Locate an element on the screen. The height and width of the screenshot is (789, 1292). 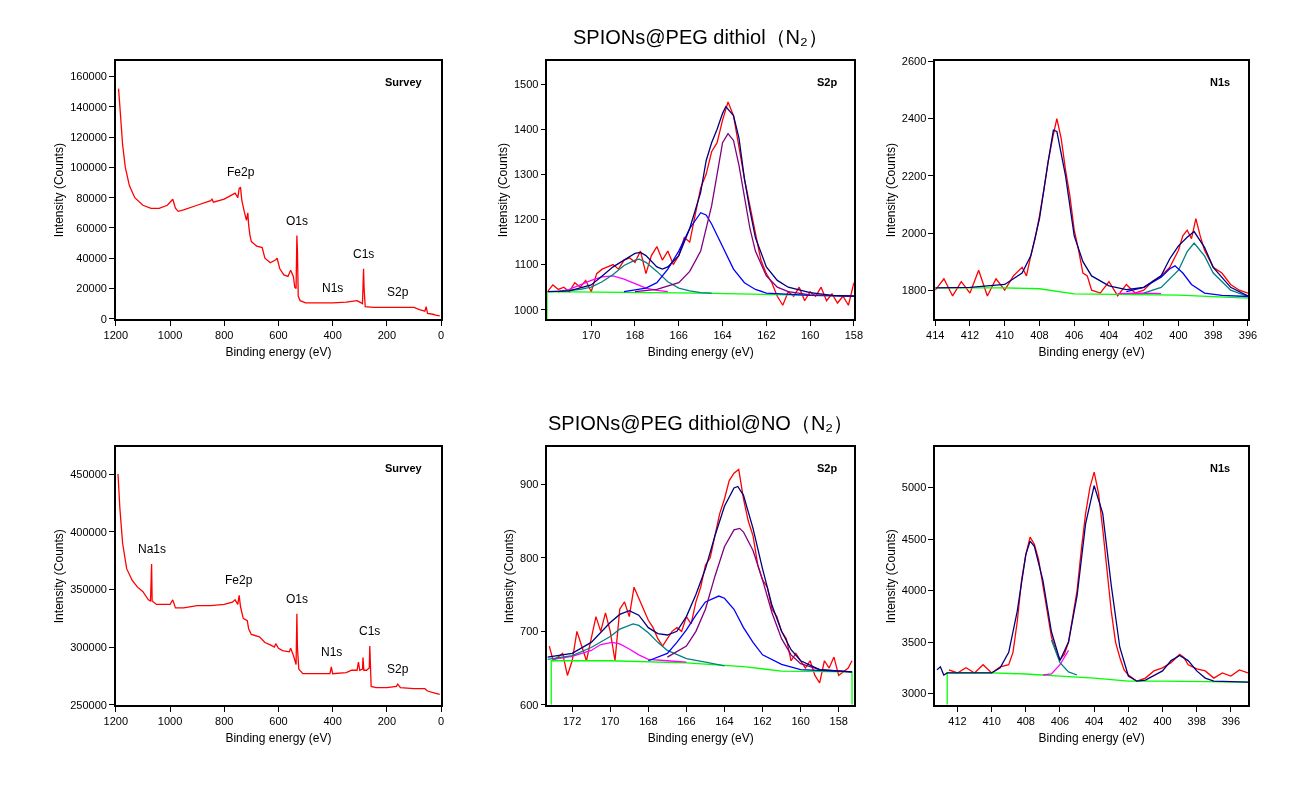
y-tick-label: 2600 is located at coordinates (914, 61).